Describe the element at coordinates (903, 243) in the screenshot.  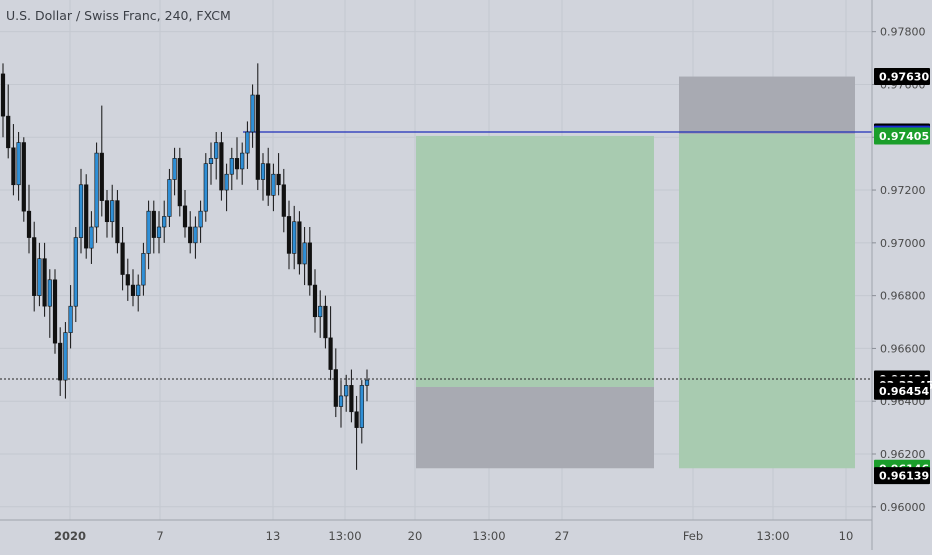
I see `price-tick-label: 0.97000` at that location.